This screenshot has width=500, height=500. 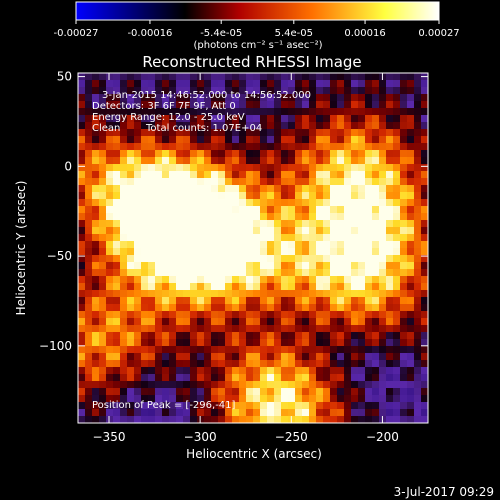 I want to click on annotation-counts: Total counts: 1.07E+04, so click(x=203, y=128).